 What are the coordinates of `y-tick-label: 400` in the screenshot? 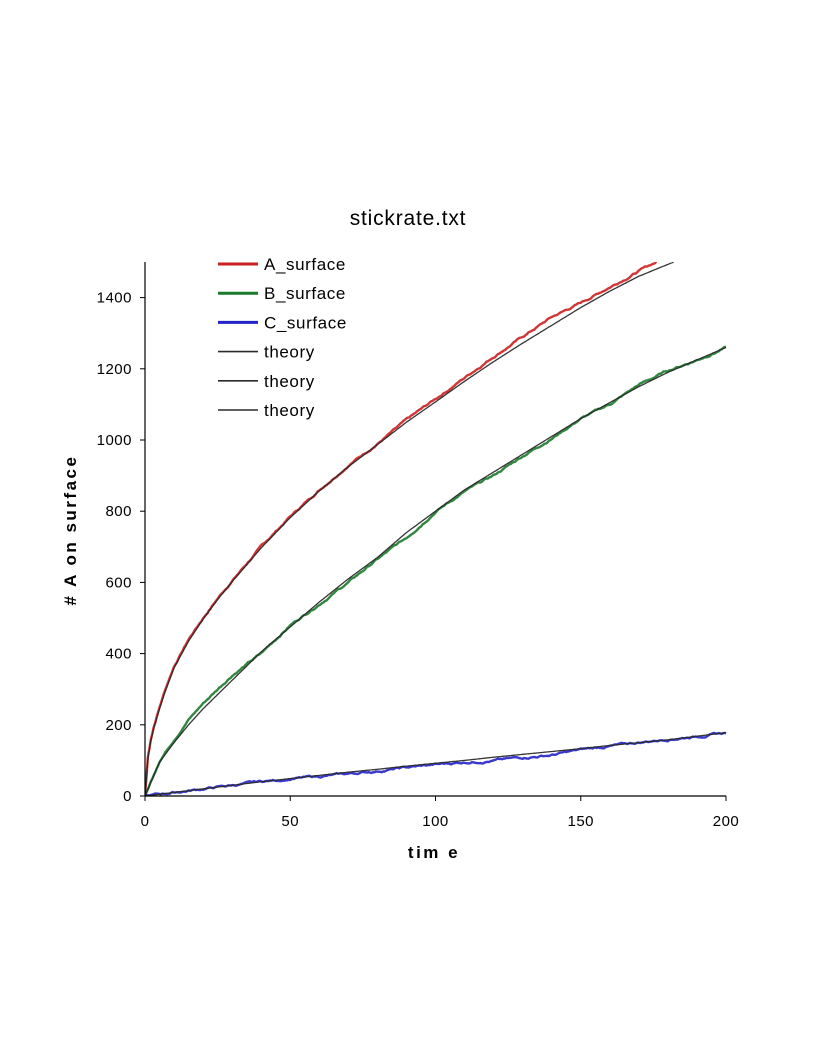 It's located at (118, 654).